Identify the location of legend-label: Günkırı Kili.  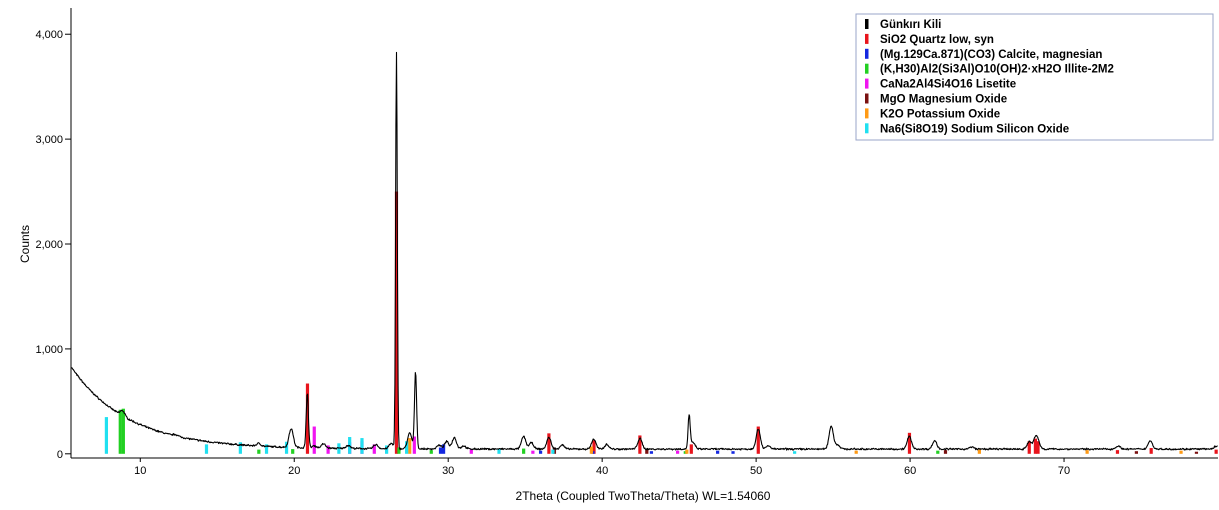
(910, 25).